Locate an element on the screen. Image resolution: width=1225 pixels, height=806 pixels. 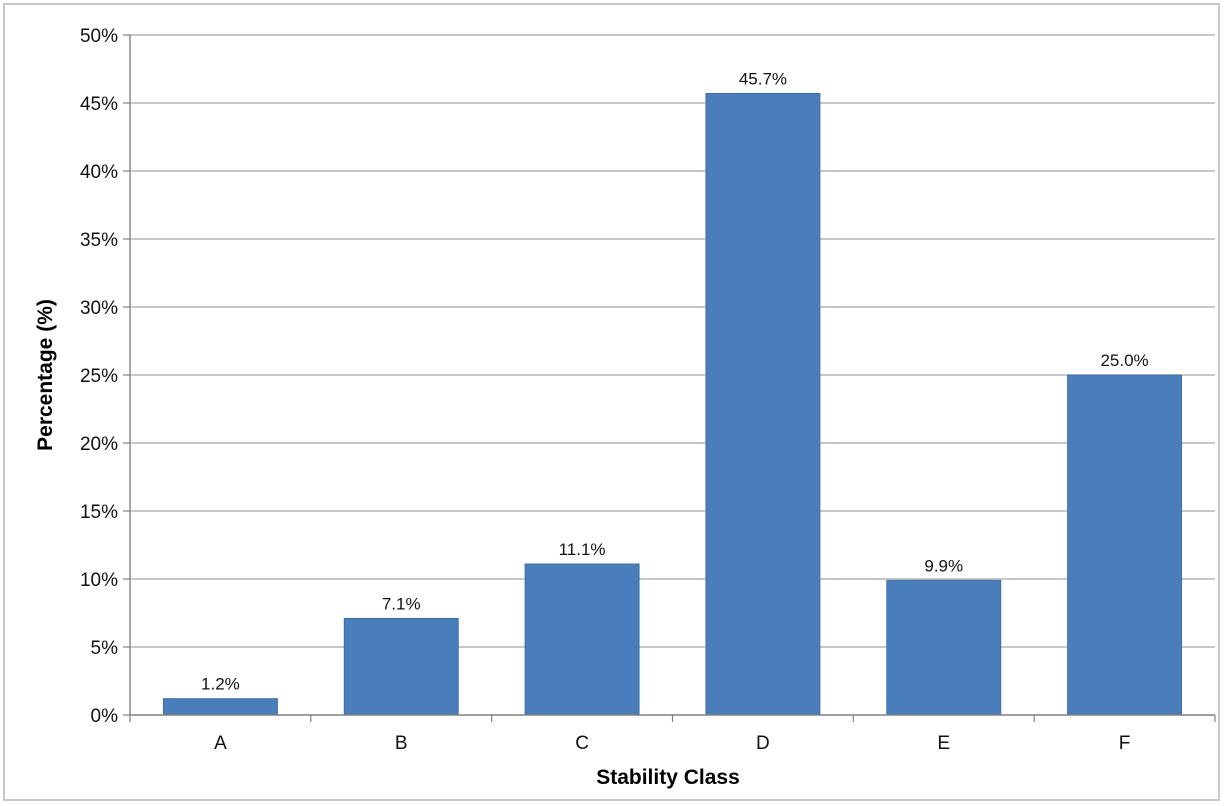
data-label: 11.1% is located at coordinates (582, 549).